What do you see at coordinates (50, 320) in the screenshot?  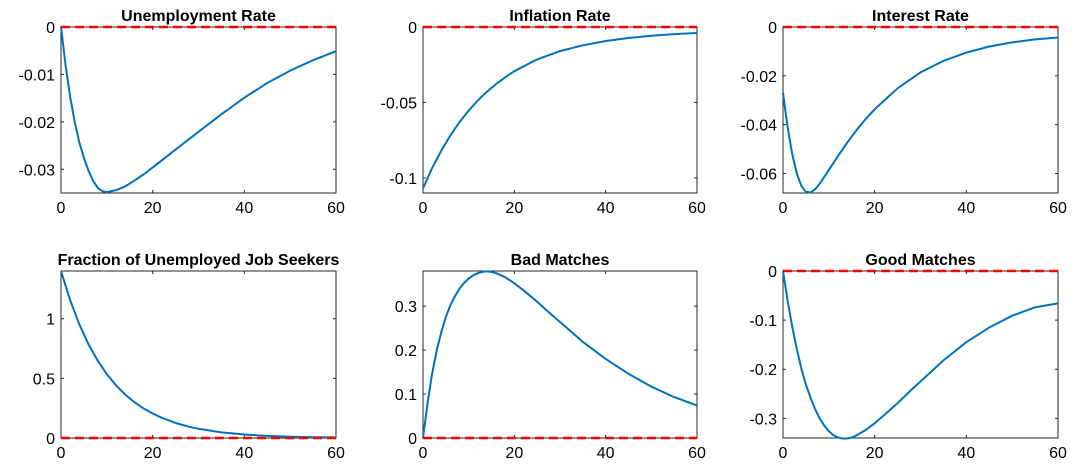 I see `y-tick-label: 1` at bounding box center [50, 320].